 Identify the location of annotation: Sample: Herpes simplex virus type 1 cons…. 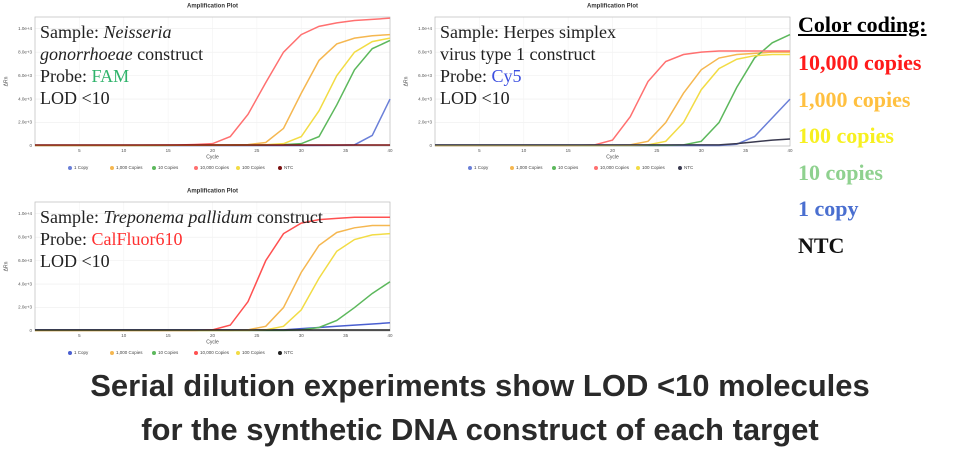
(545, 65).